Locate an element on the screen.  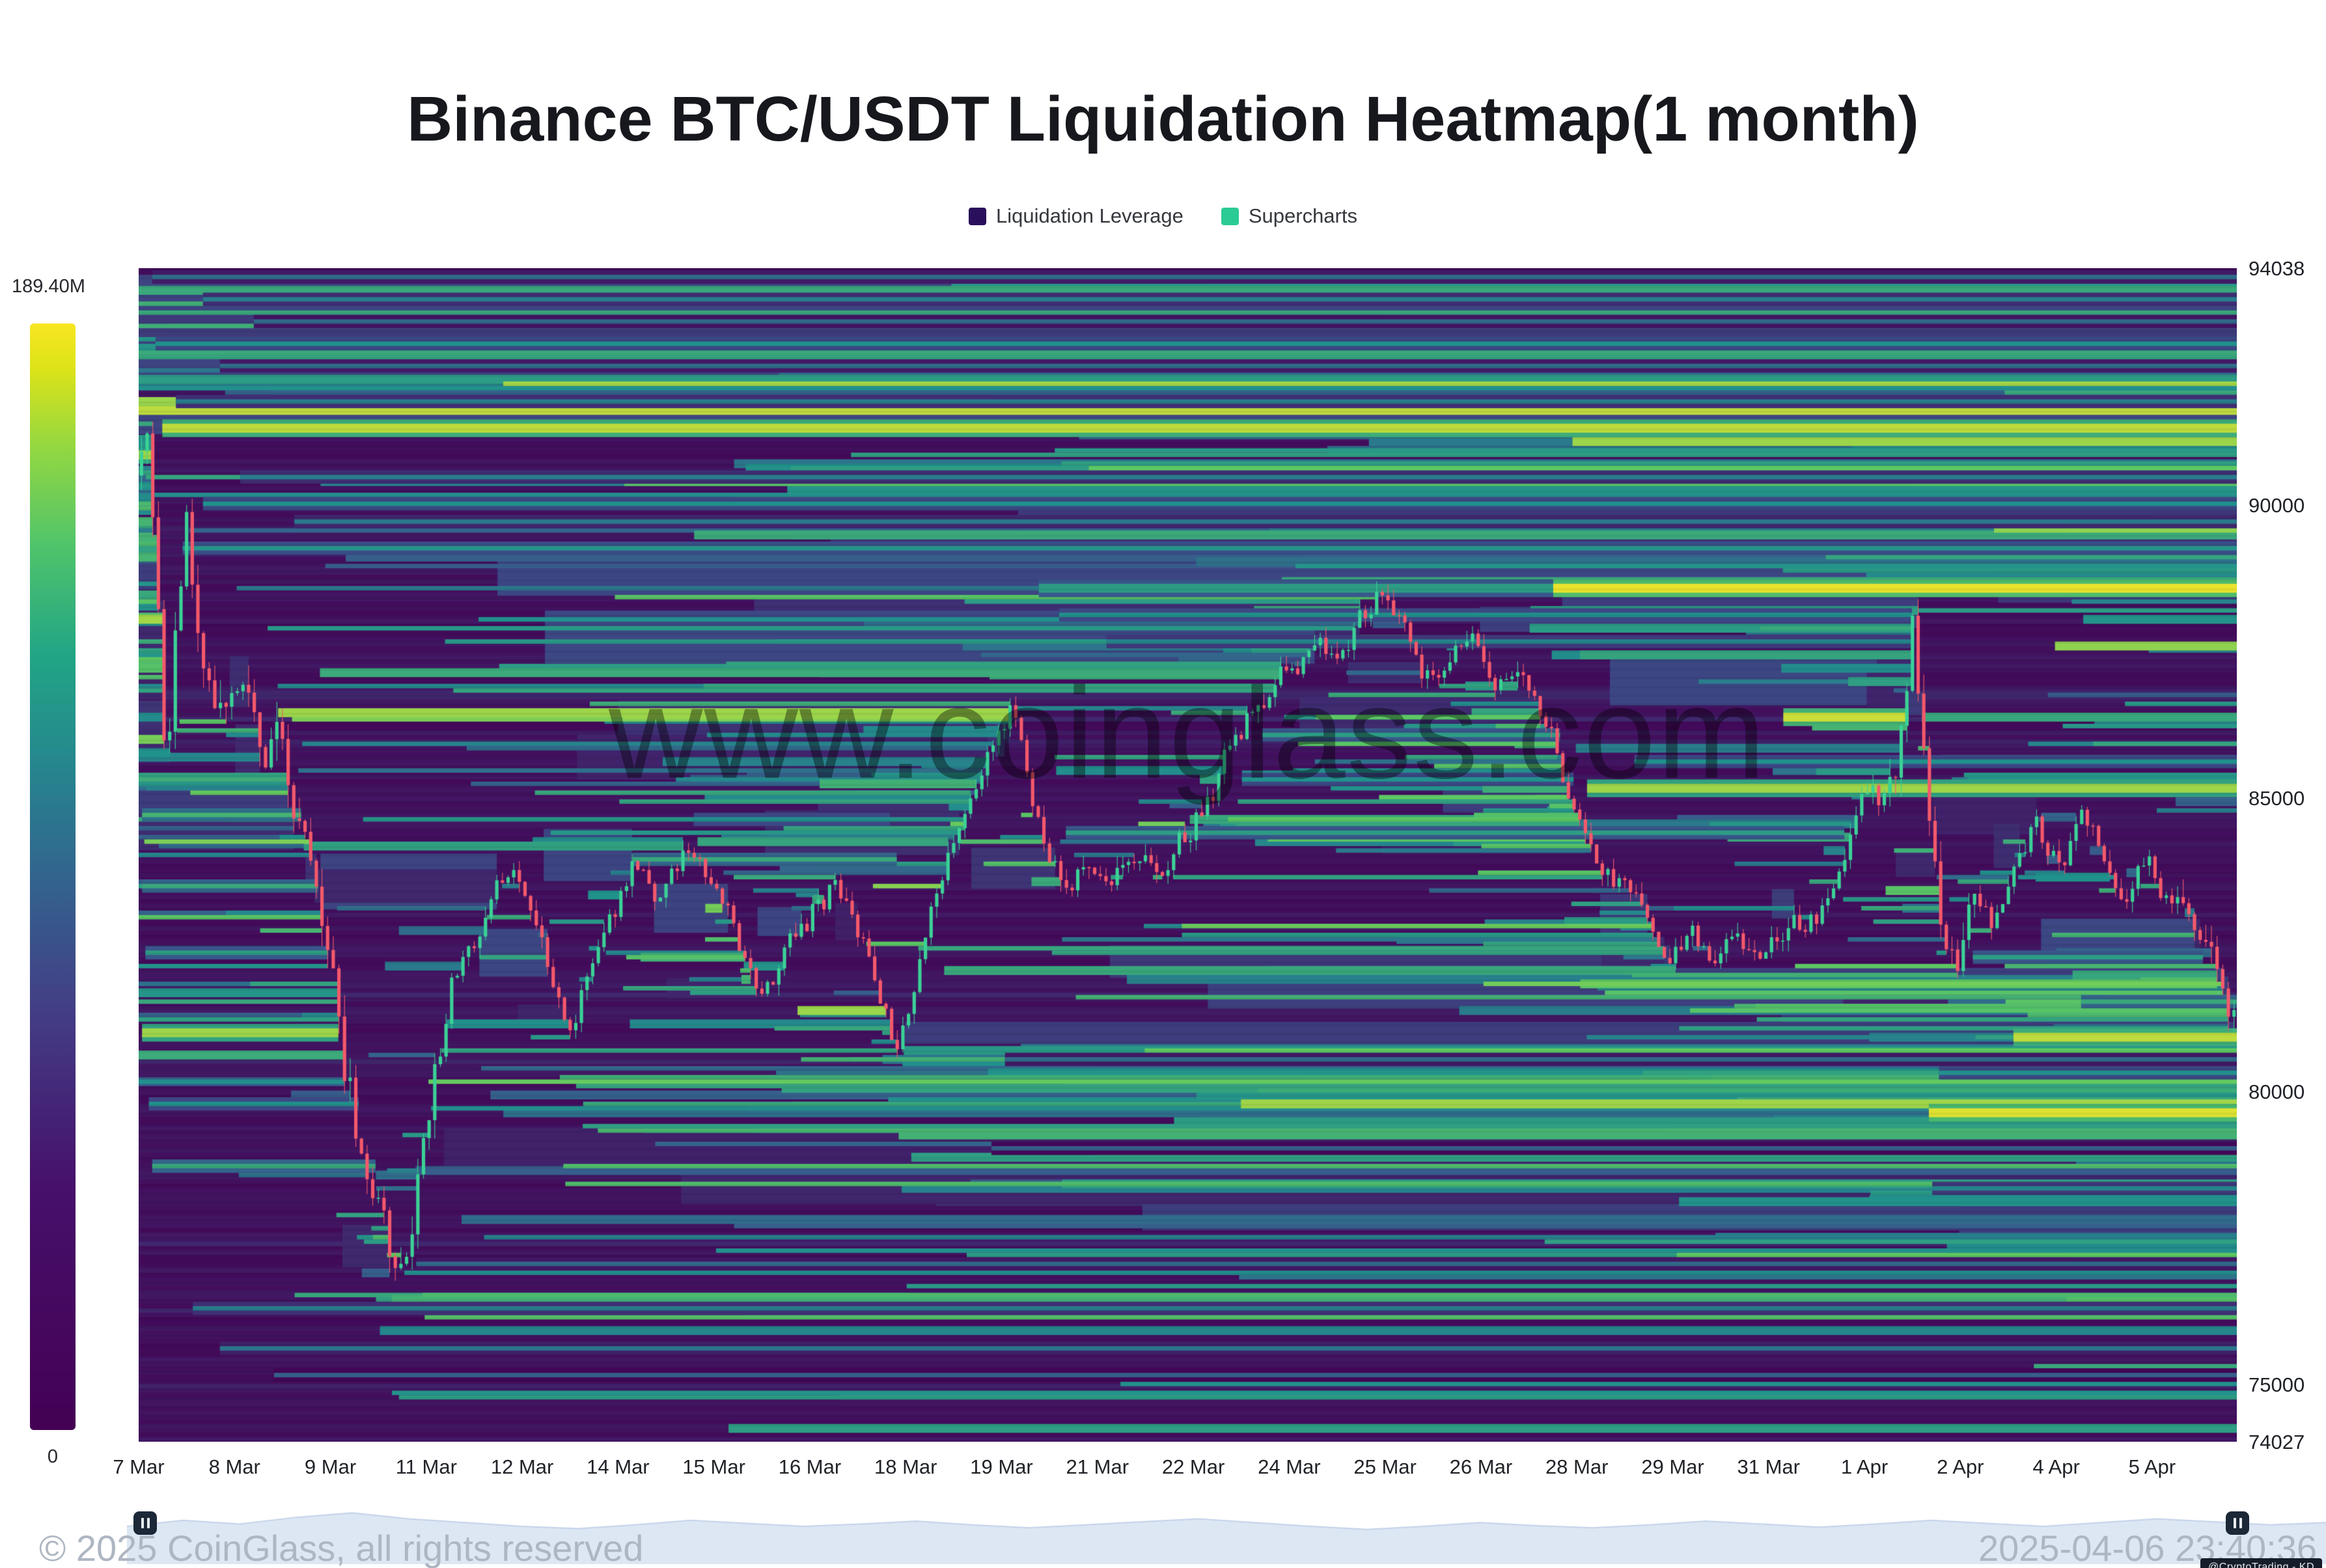
y-axis-label: 94038 is located at coordinates (2277, 268).